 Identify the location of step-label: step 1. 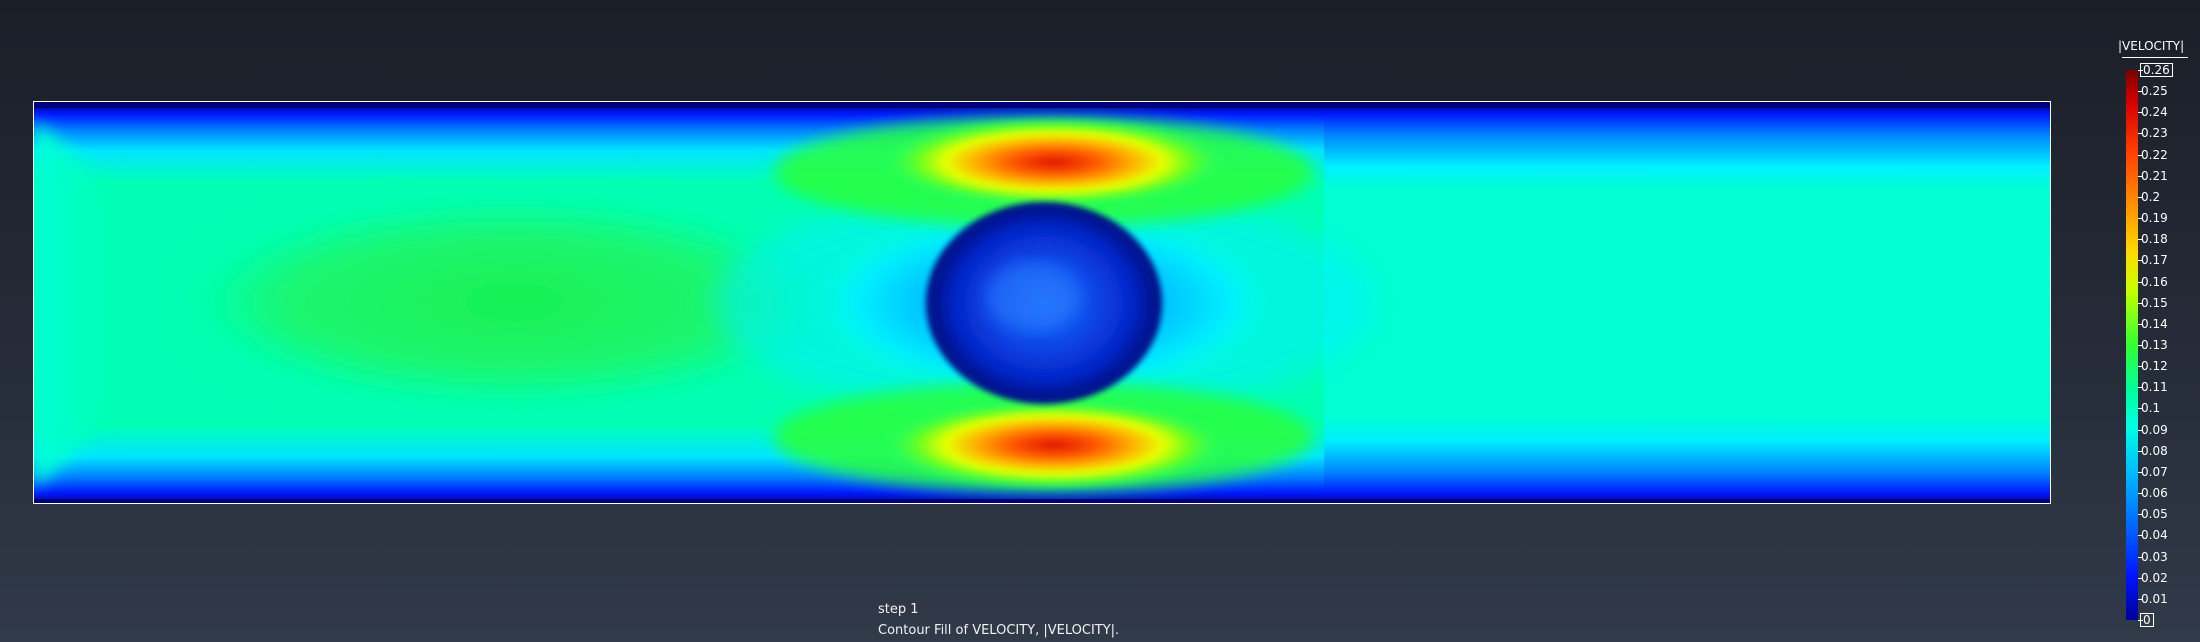
(898, 609).